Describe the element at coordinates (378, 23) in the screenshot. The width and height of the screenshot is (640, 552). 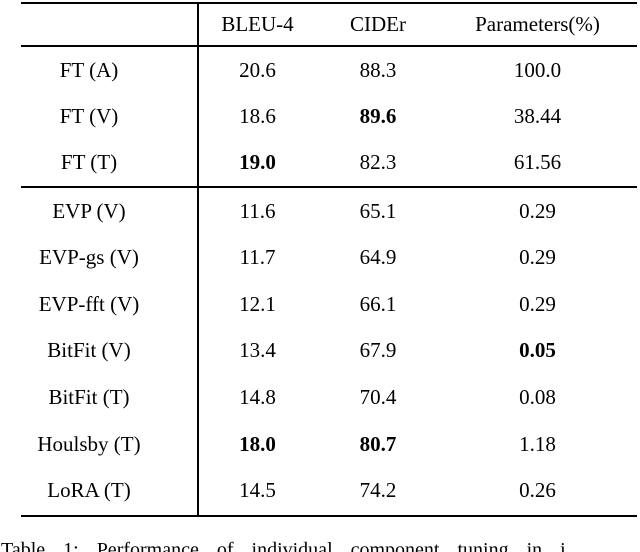
I see `header-cider: CIDEr` at that location.